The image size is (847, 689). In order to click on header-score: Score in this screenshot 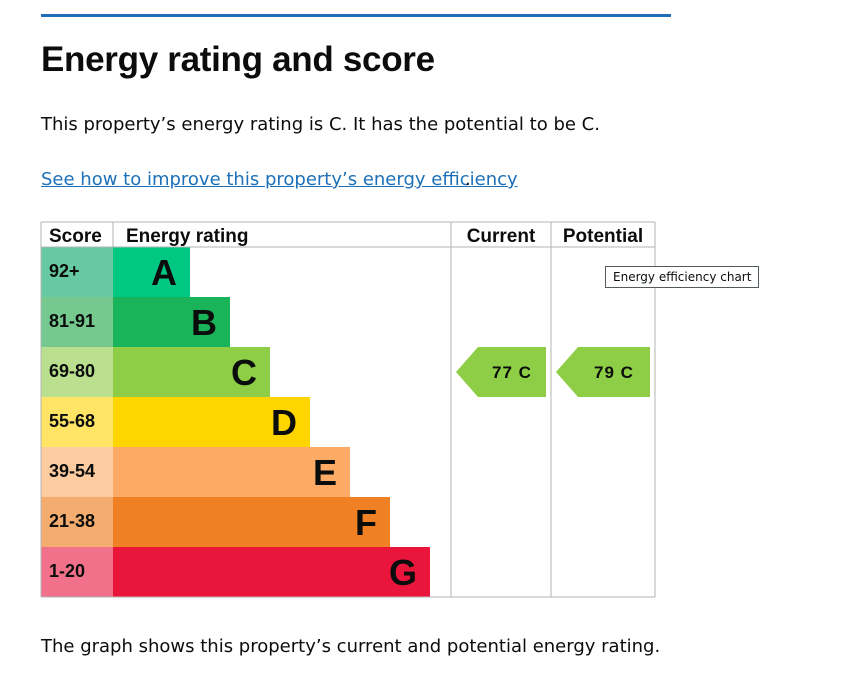, I will do `click(75, 236)`.